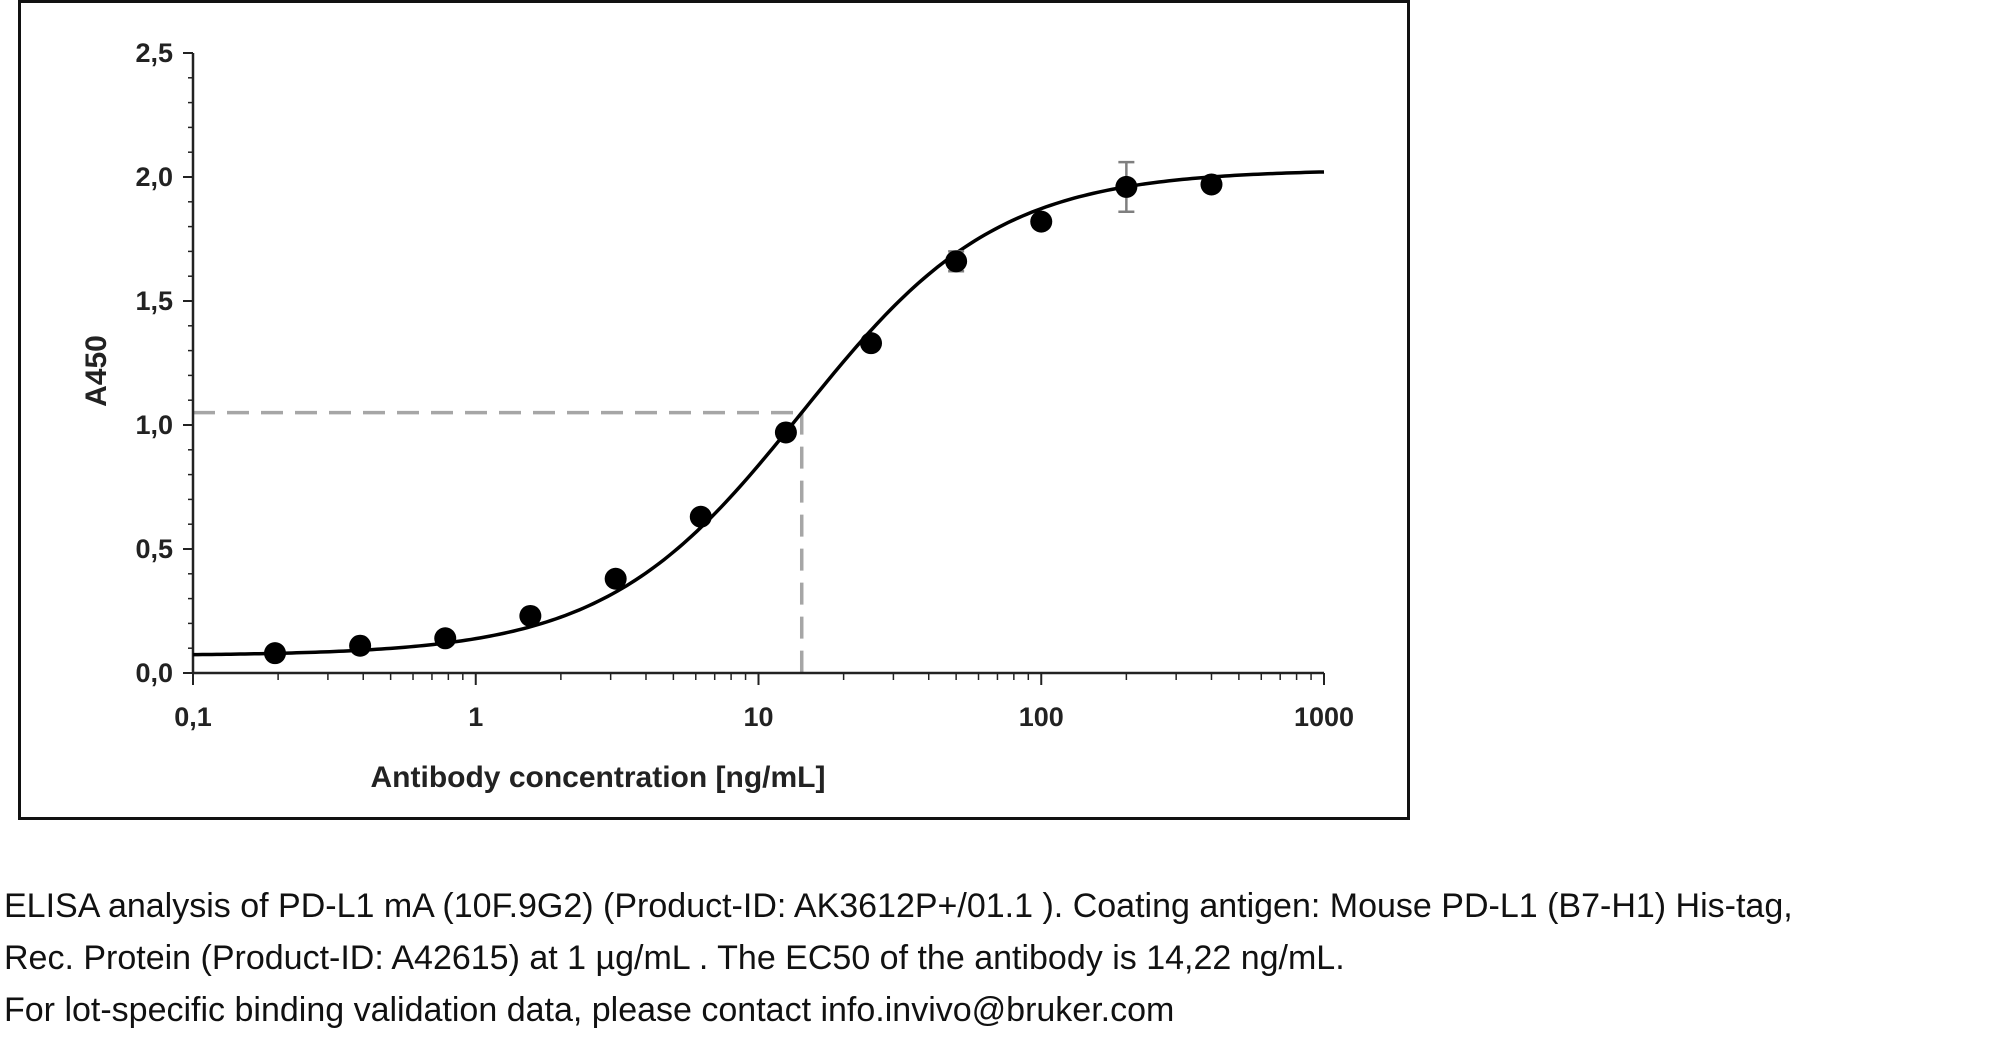 This screenshot has height=1052, width=2000. Describe the element at coordinates (154, 53) in the screenshot. I see `y-tick-label: 2,5` at that location.